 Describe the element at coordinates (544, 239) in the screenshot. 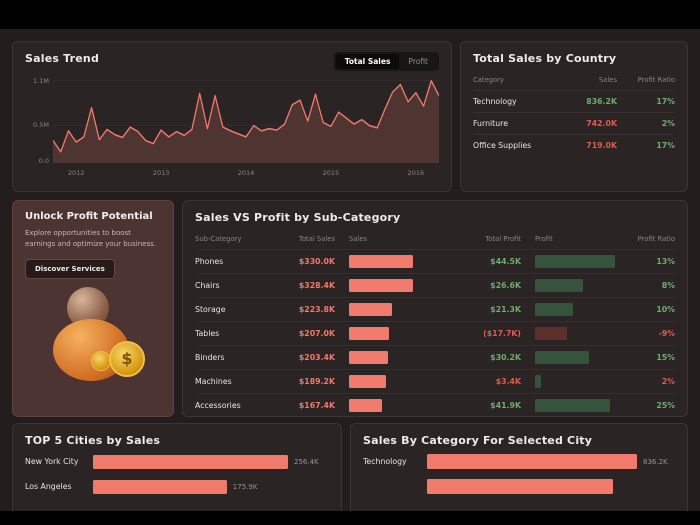

I see `column-profit: Profit` at that location.